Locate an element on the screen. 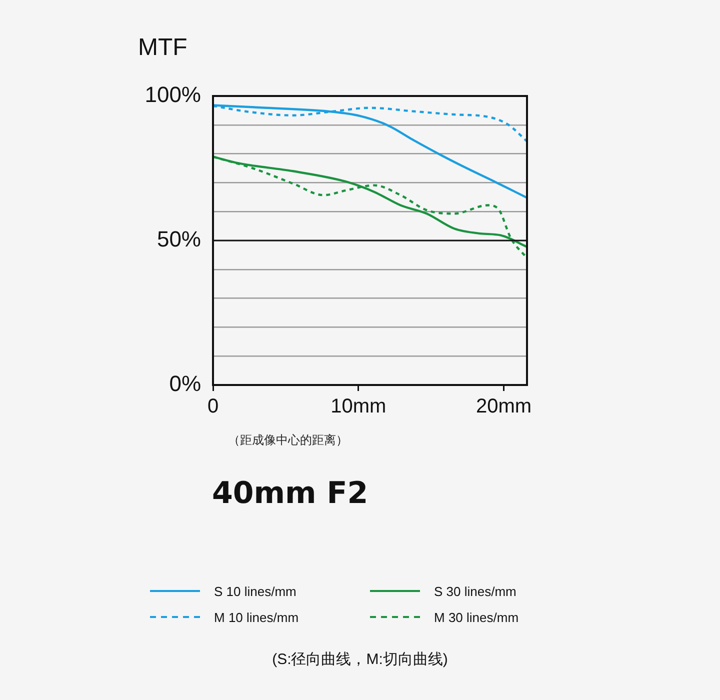  text: (S:径向曲线，M:切向曲线) is located at coordinates (360, 659).